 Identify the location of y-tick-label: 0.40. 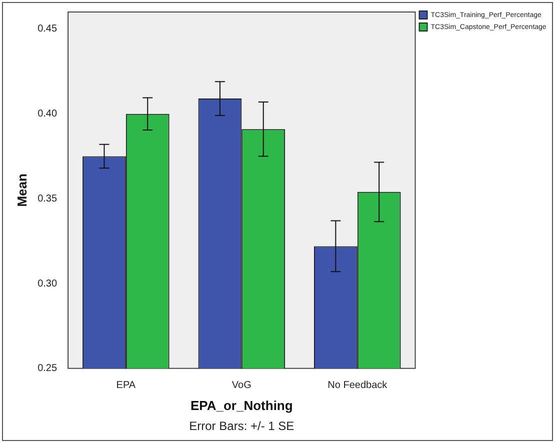
(48, 114).